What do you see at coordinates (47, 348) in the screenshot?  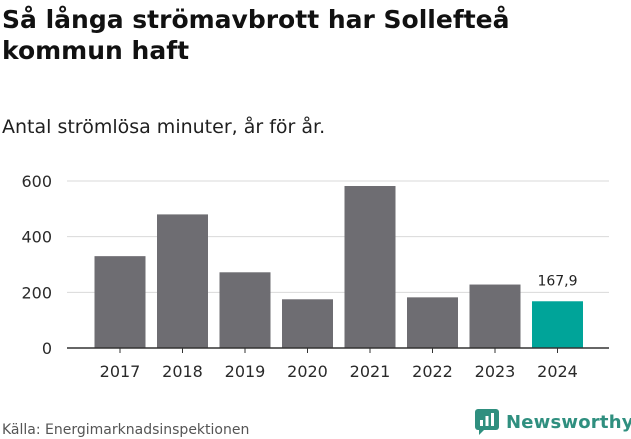 I see `y-tick-label: 0` at bounding box center [47, 348].